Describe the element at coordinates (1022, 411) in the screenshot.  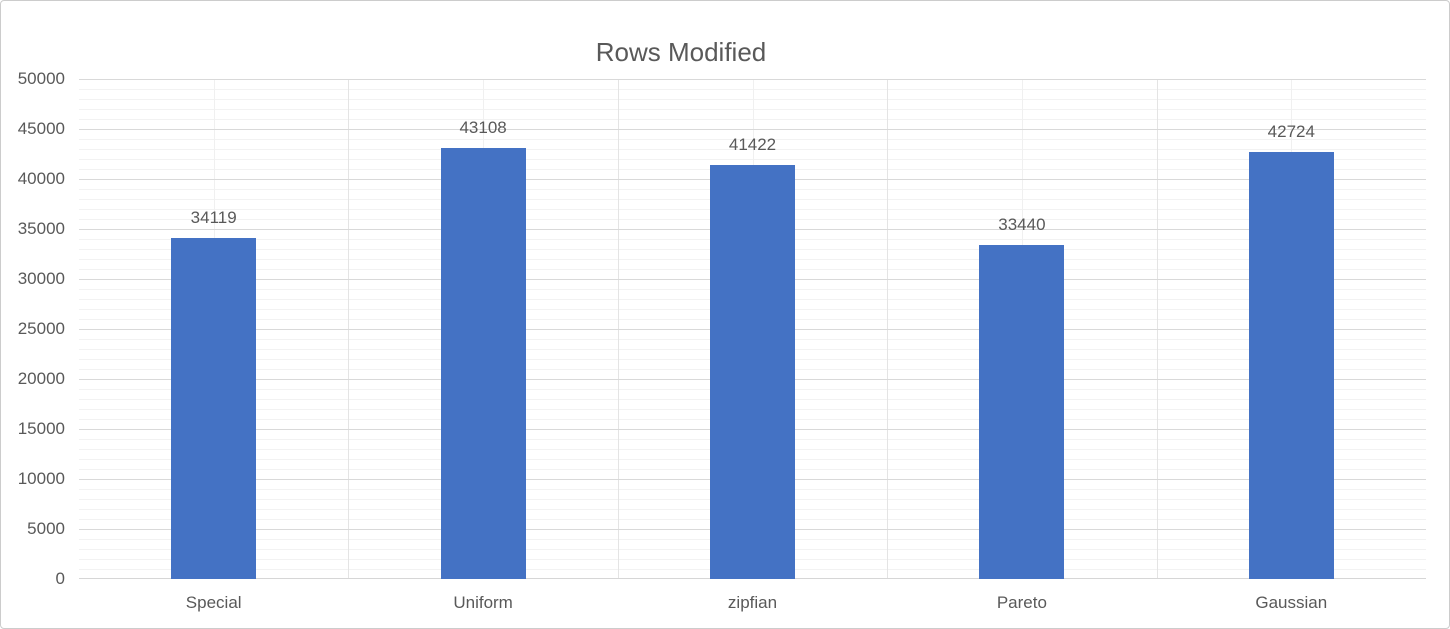
I see `bar-pareto` at that location.